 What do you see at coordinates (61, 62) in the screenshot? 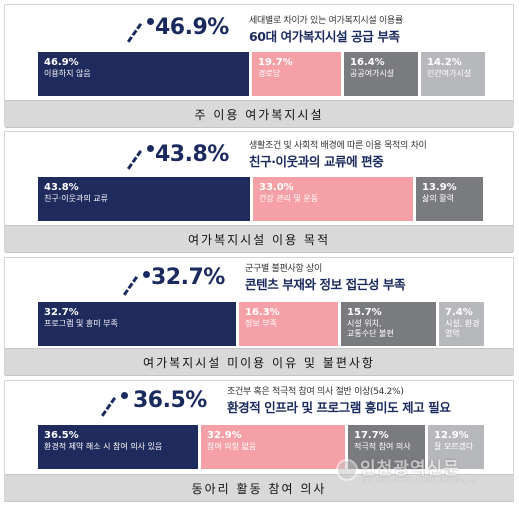
I see `bar-value-label: 46.9%` at bounding box center [61, 62].